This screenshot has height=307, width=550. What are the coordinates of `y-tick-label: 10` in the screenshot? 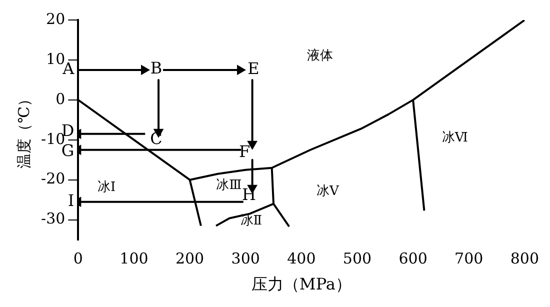 It's located at (56, 59).